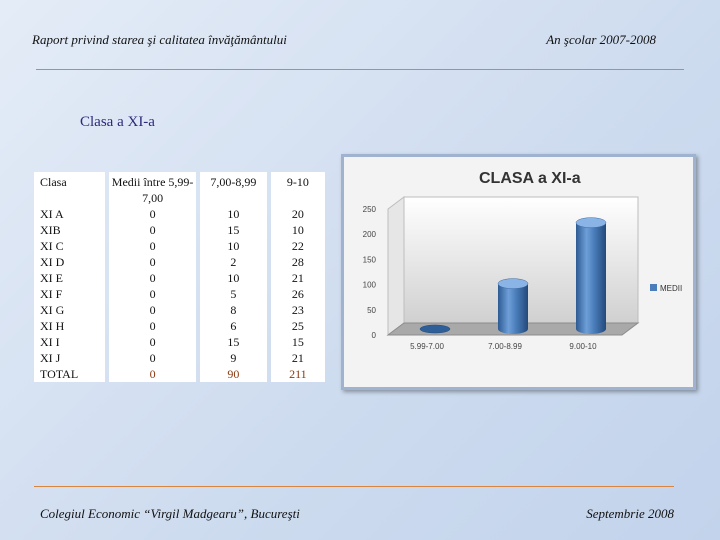 This screenshot has width=720, height=540. I want to click on class-name-cell: XI E, so click(70, 278).